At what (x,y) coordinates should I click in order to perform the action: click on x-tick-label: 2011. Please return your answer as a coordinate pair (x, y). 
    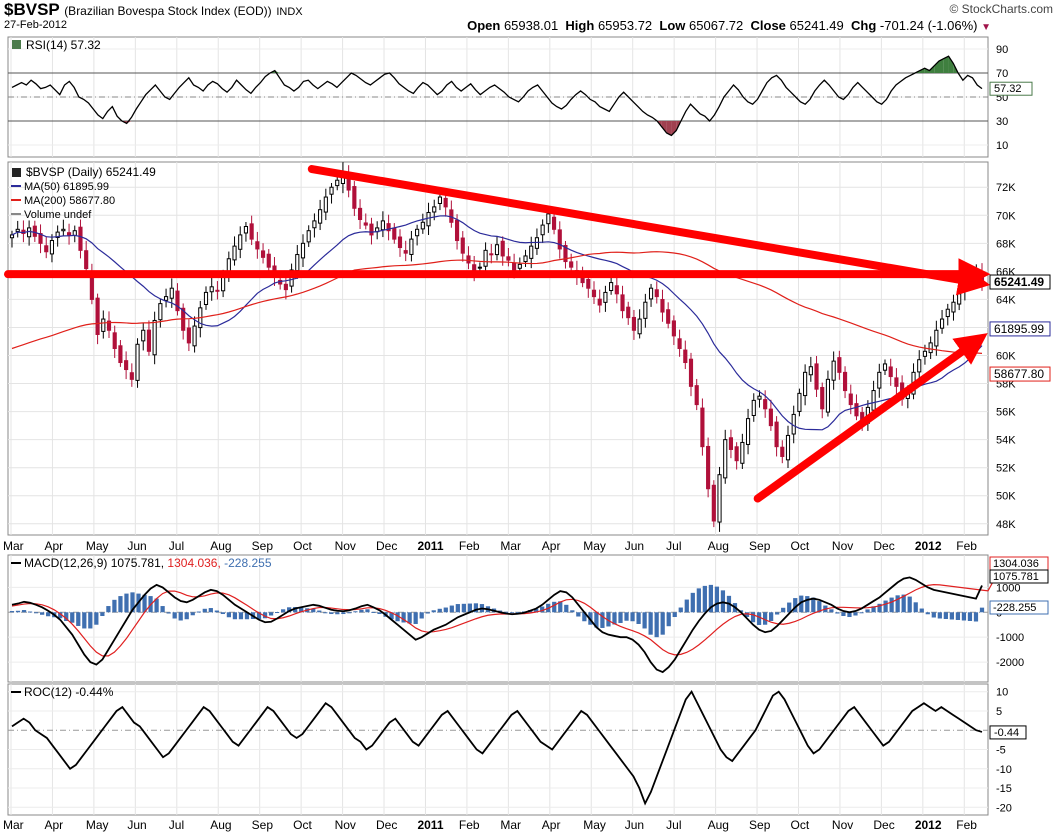
    Looking at the image, I should click on (430, 825).